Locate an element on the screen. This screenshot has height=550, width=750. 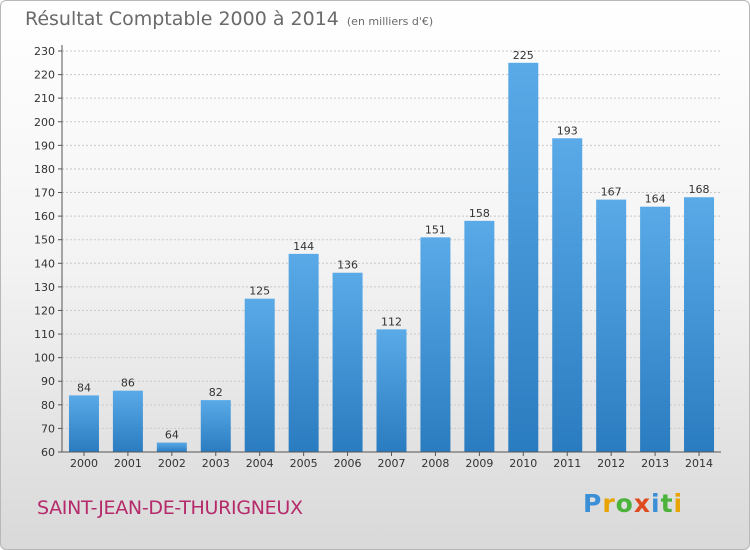
logo-letter: t is located at coordinates (667, 503).